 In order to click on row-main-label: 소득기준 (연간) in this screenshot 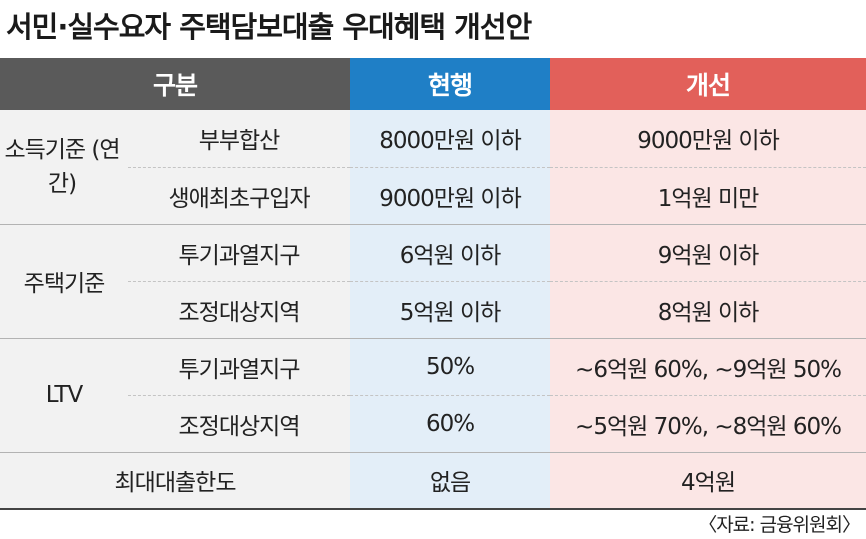, I will do `click(64, 167)`.